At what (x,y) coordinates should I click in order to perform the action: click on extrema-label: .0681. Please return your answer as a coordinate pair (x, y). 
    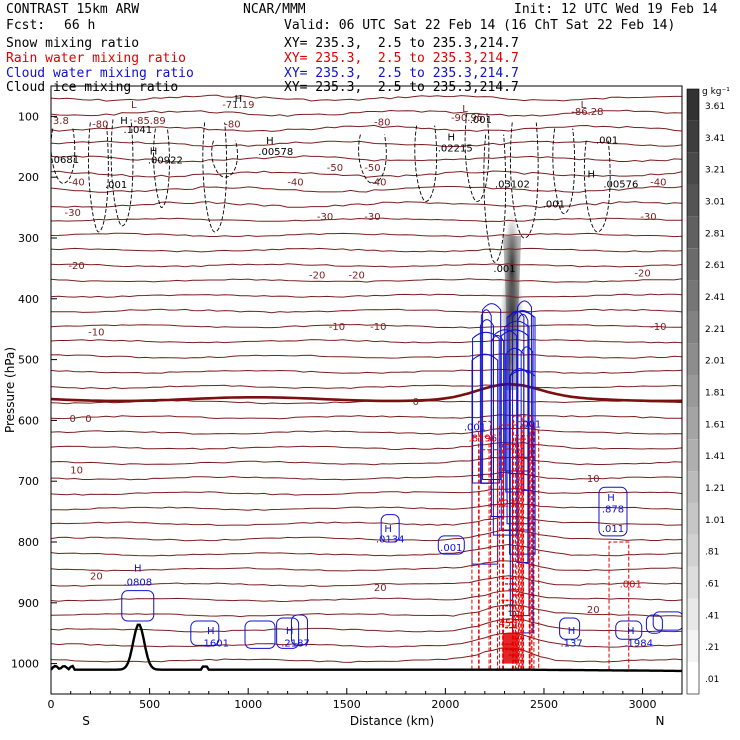
    Looking at the image, I should click on (64, 160).